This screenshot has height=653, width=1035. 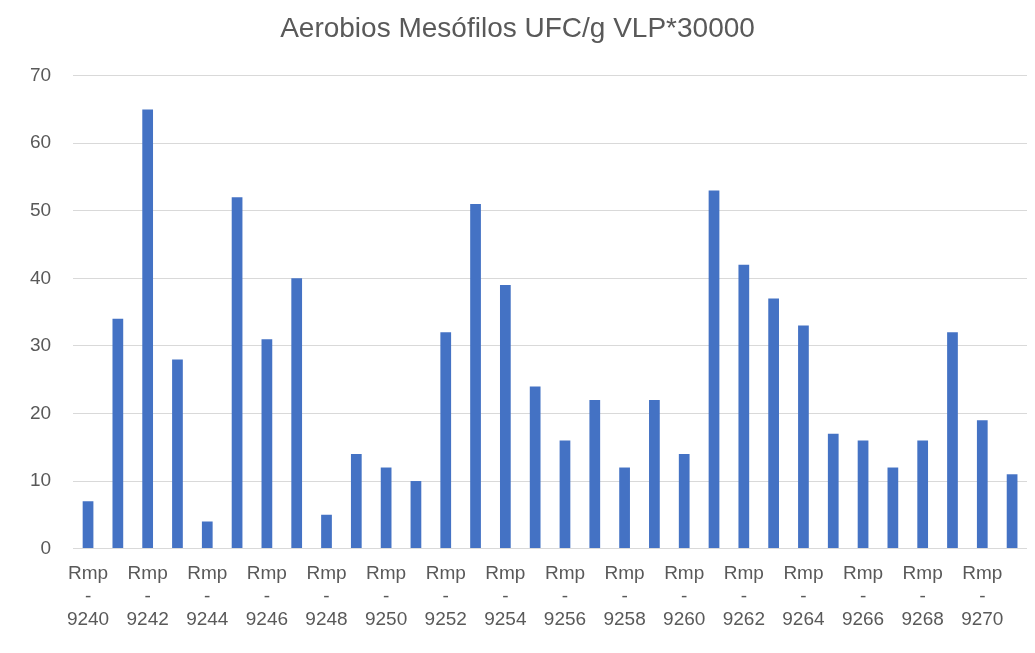 I want to click on x-tick-label: Rmp - 9268, so click(x=922, y=595).